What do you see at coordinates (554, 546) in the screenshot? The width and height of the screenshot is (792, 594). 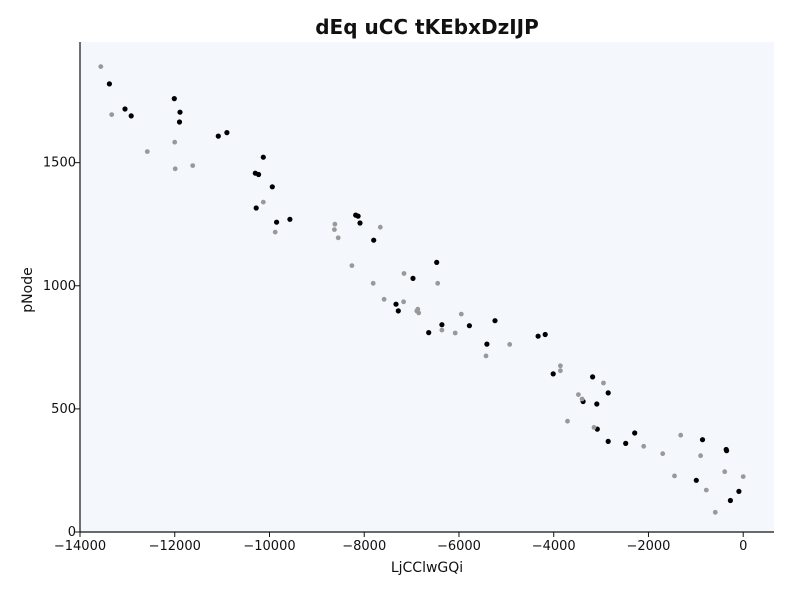 I see `x-tick-label: −4000` at bounding box center [554, 546].